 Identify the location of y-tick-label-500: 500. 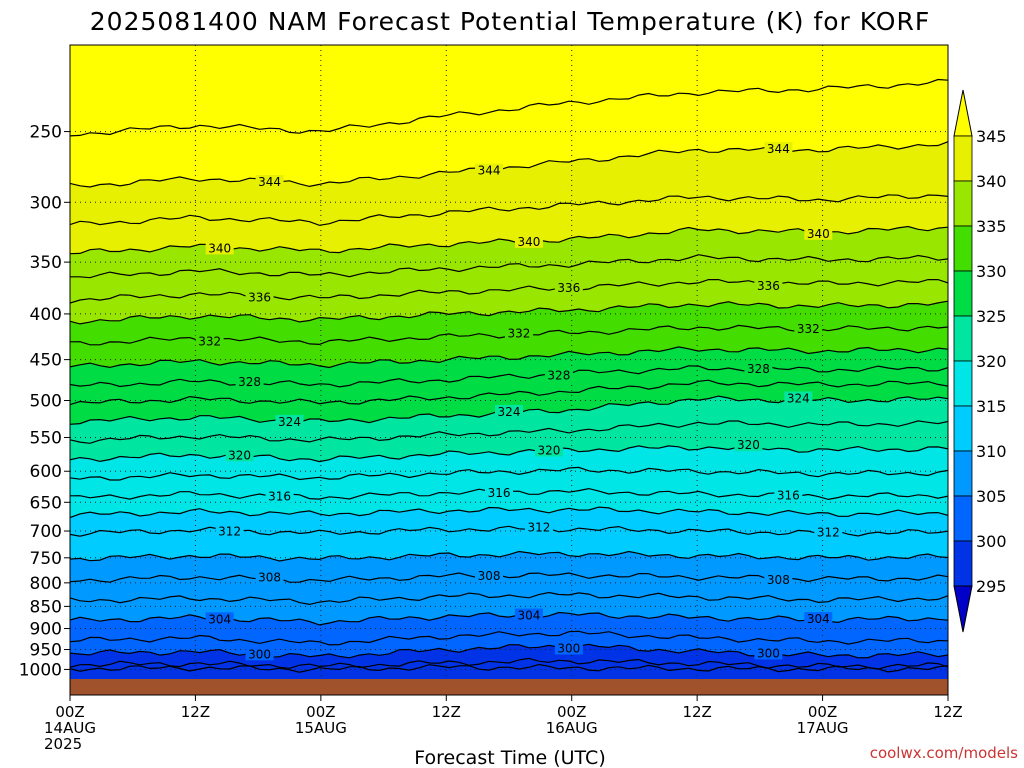
(46, 401).